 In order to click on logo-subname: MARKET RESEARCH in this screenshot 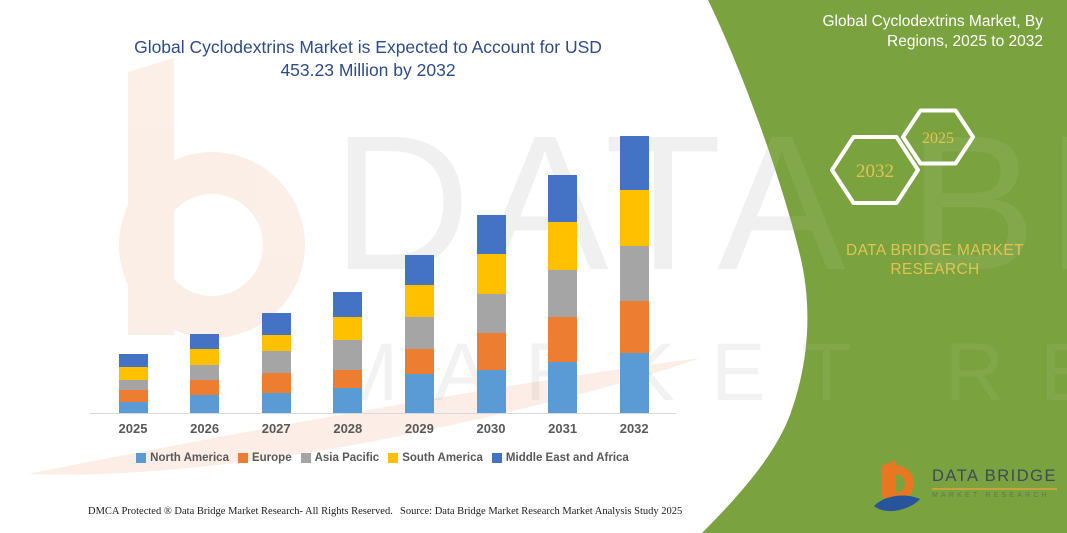, I will do `click(991, 495)`.